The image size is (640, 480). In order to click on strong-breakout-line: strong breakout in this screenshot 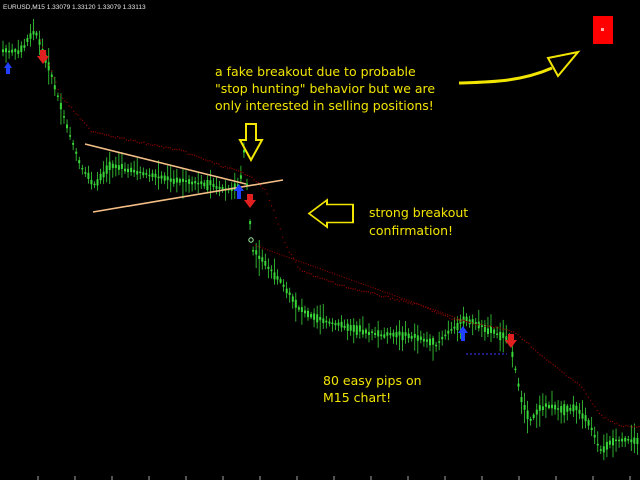, I will do `click(418, 212)`.